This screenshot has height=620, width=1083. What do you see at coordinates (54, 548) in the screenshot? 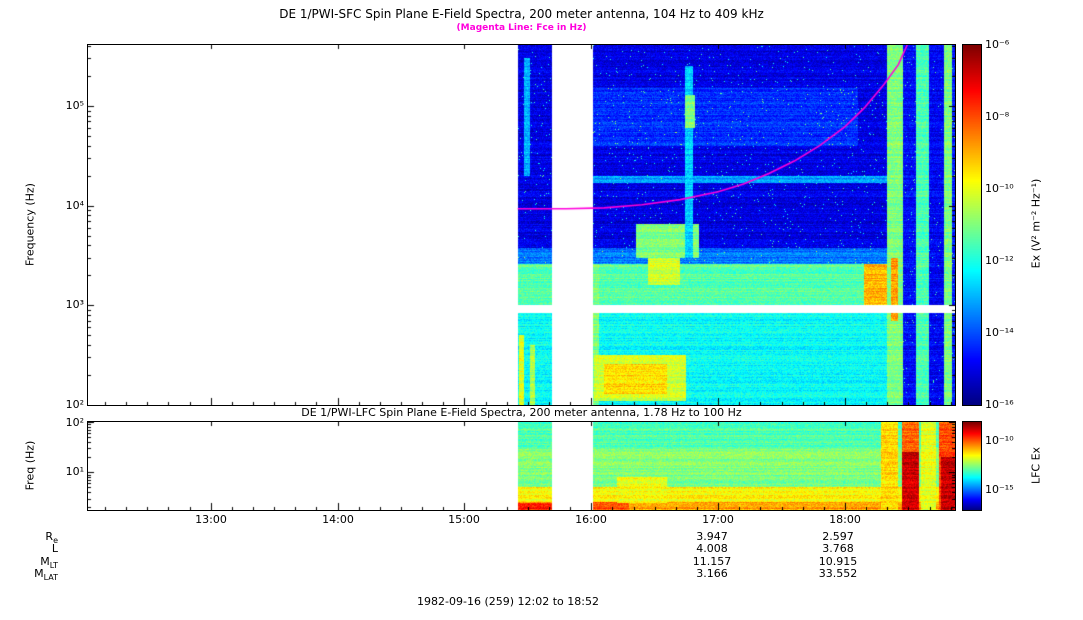
I see `ephemeris-label-l-main: L` at bounding box center [54, 548].